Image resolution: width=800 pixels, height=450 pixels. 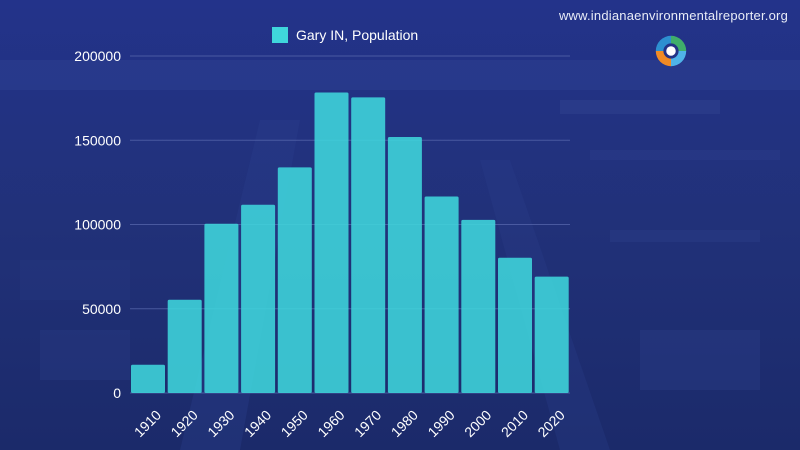 What do you see at coordinates (280, 35) in the screenshot?
I see `legend-swatch` at bounding box center [280, 35].